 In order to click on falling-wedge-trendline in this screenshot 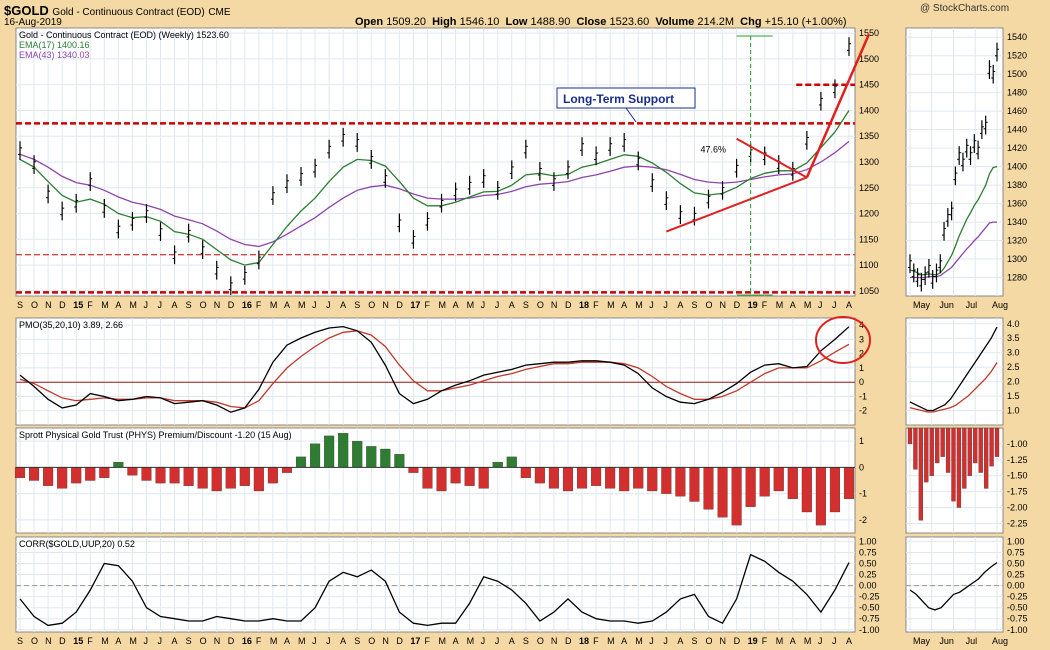, I will do `click(772, 158)`.